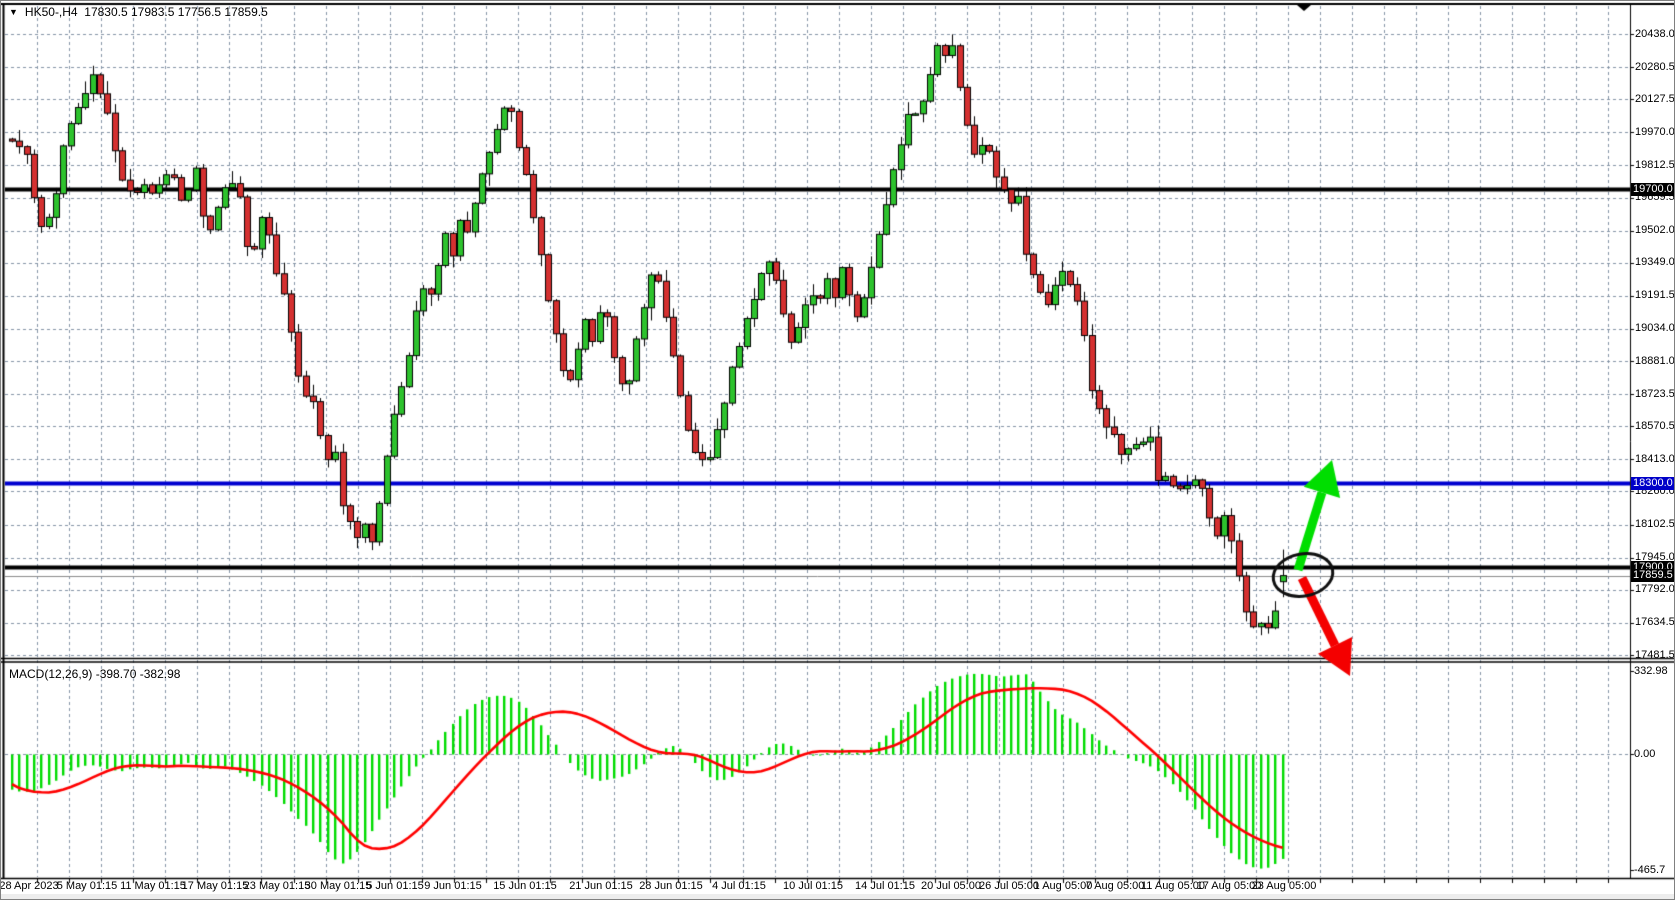 The image size is (1675, 900). What do you see at coordinates (951, 886) in the screenshot?
I see `time-axis-label: 20 Jul 05:00` at bounding box center [951, 886].